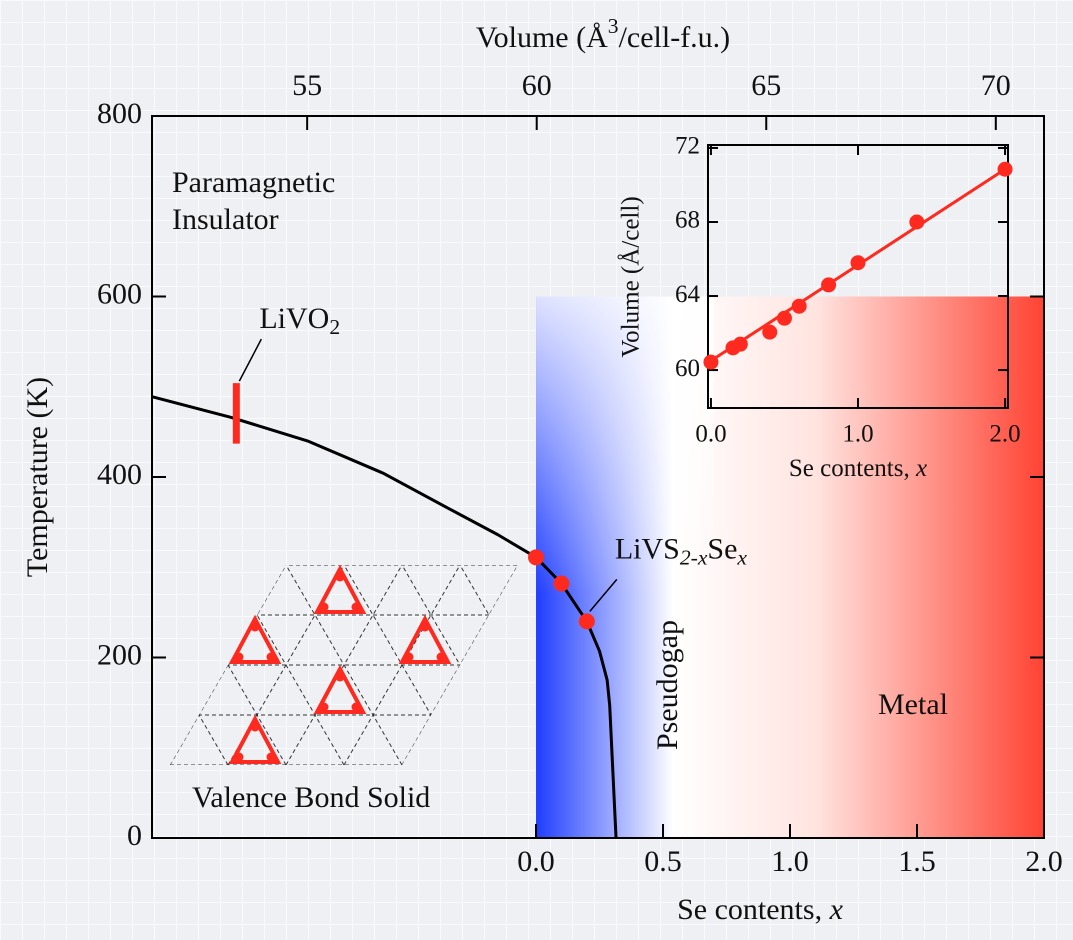  I want to click on samples-label-part: x, so click(741, 557).